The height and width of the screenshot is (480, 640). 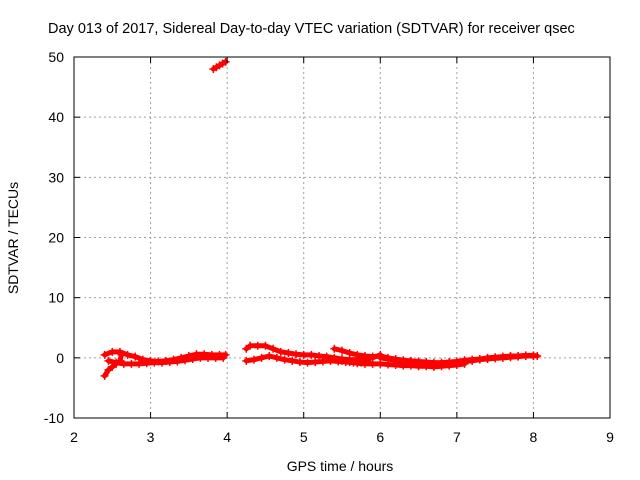 I want to click on y-axis-label: SDTVAR / TECUs, so click(x=13, y=238).